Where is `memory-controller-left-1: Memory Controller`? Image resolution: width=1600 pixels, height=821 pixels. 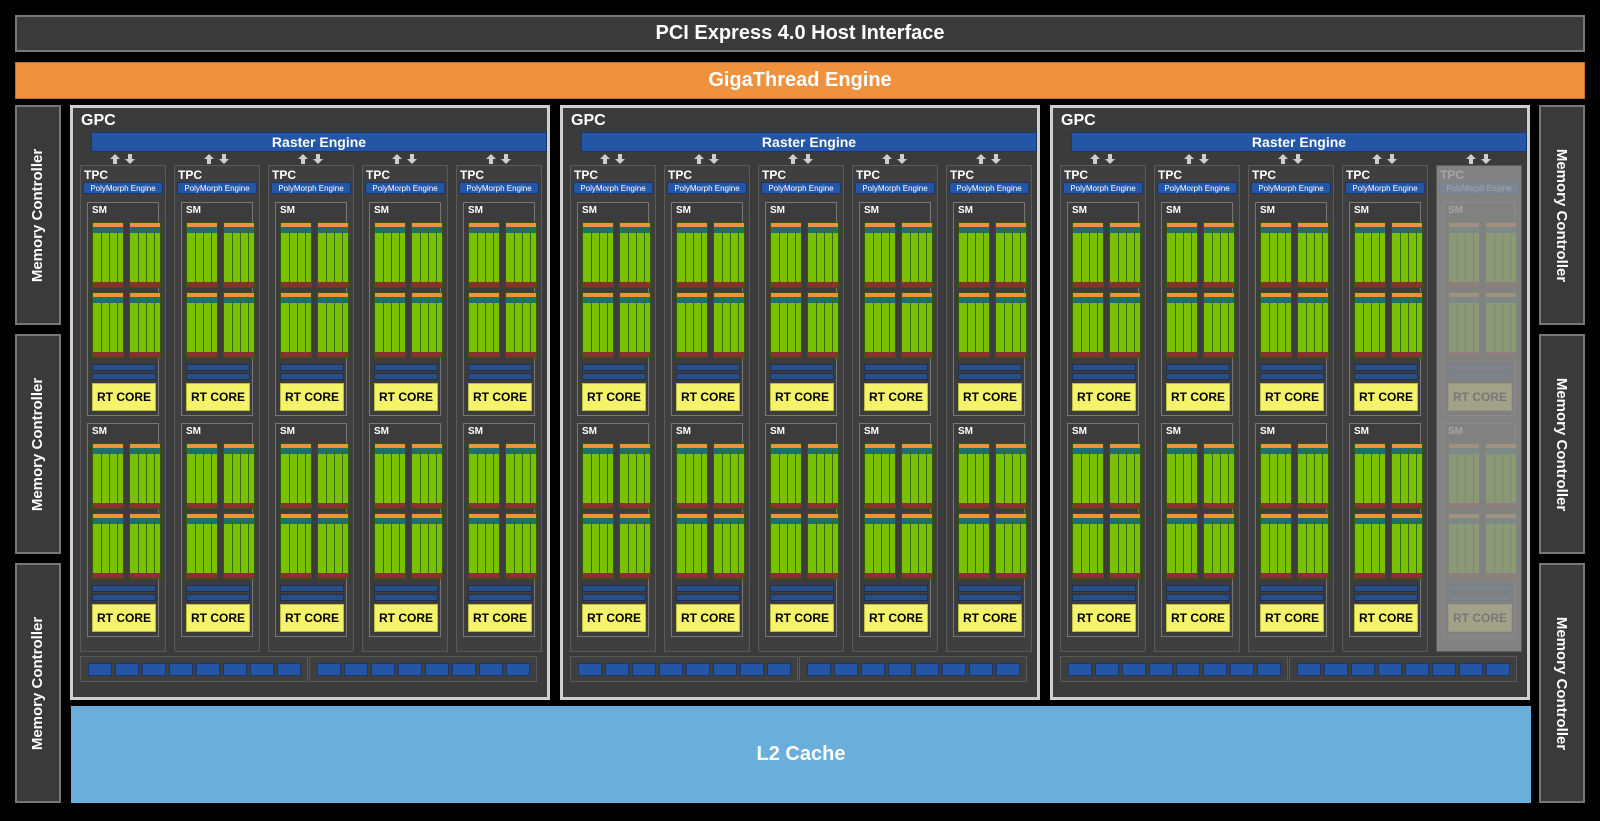
memory-controller-left-1: Memory Controller is located at coordinates (38, 215).